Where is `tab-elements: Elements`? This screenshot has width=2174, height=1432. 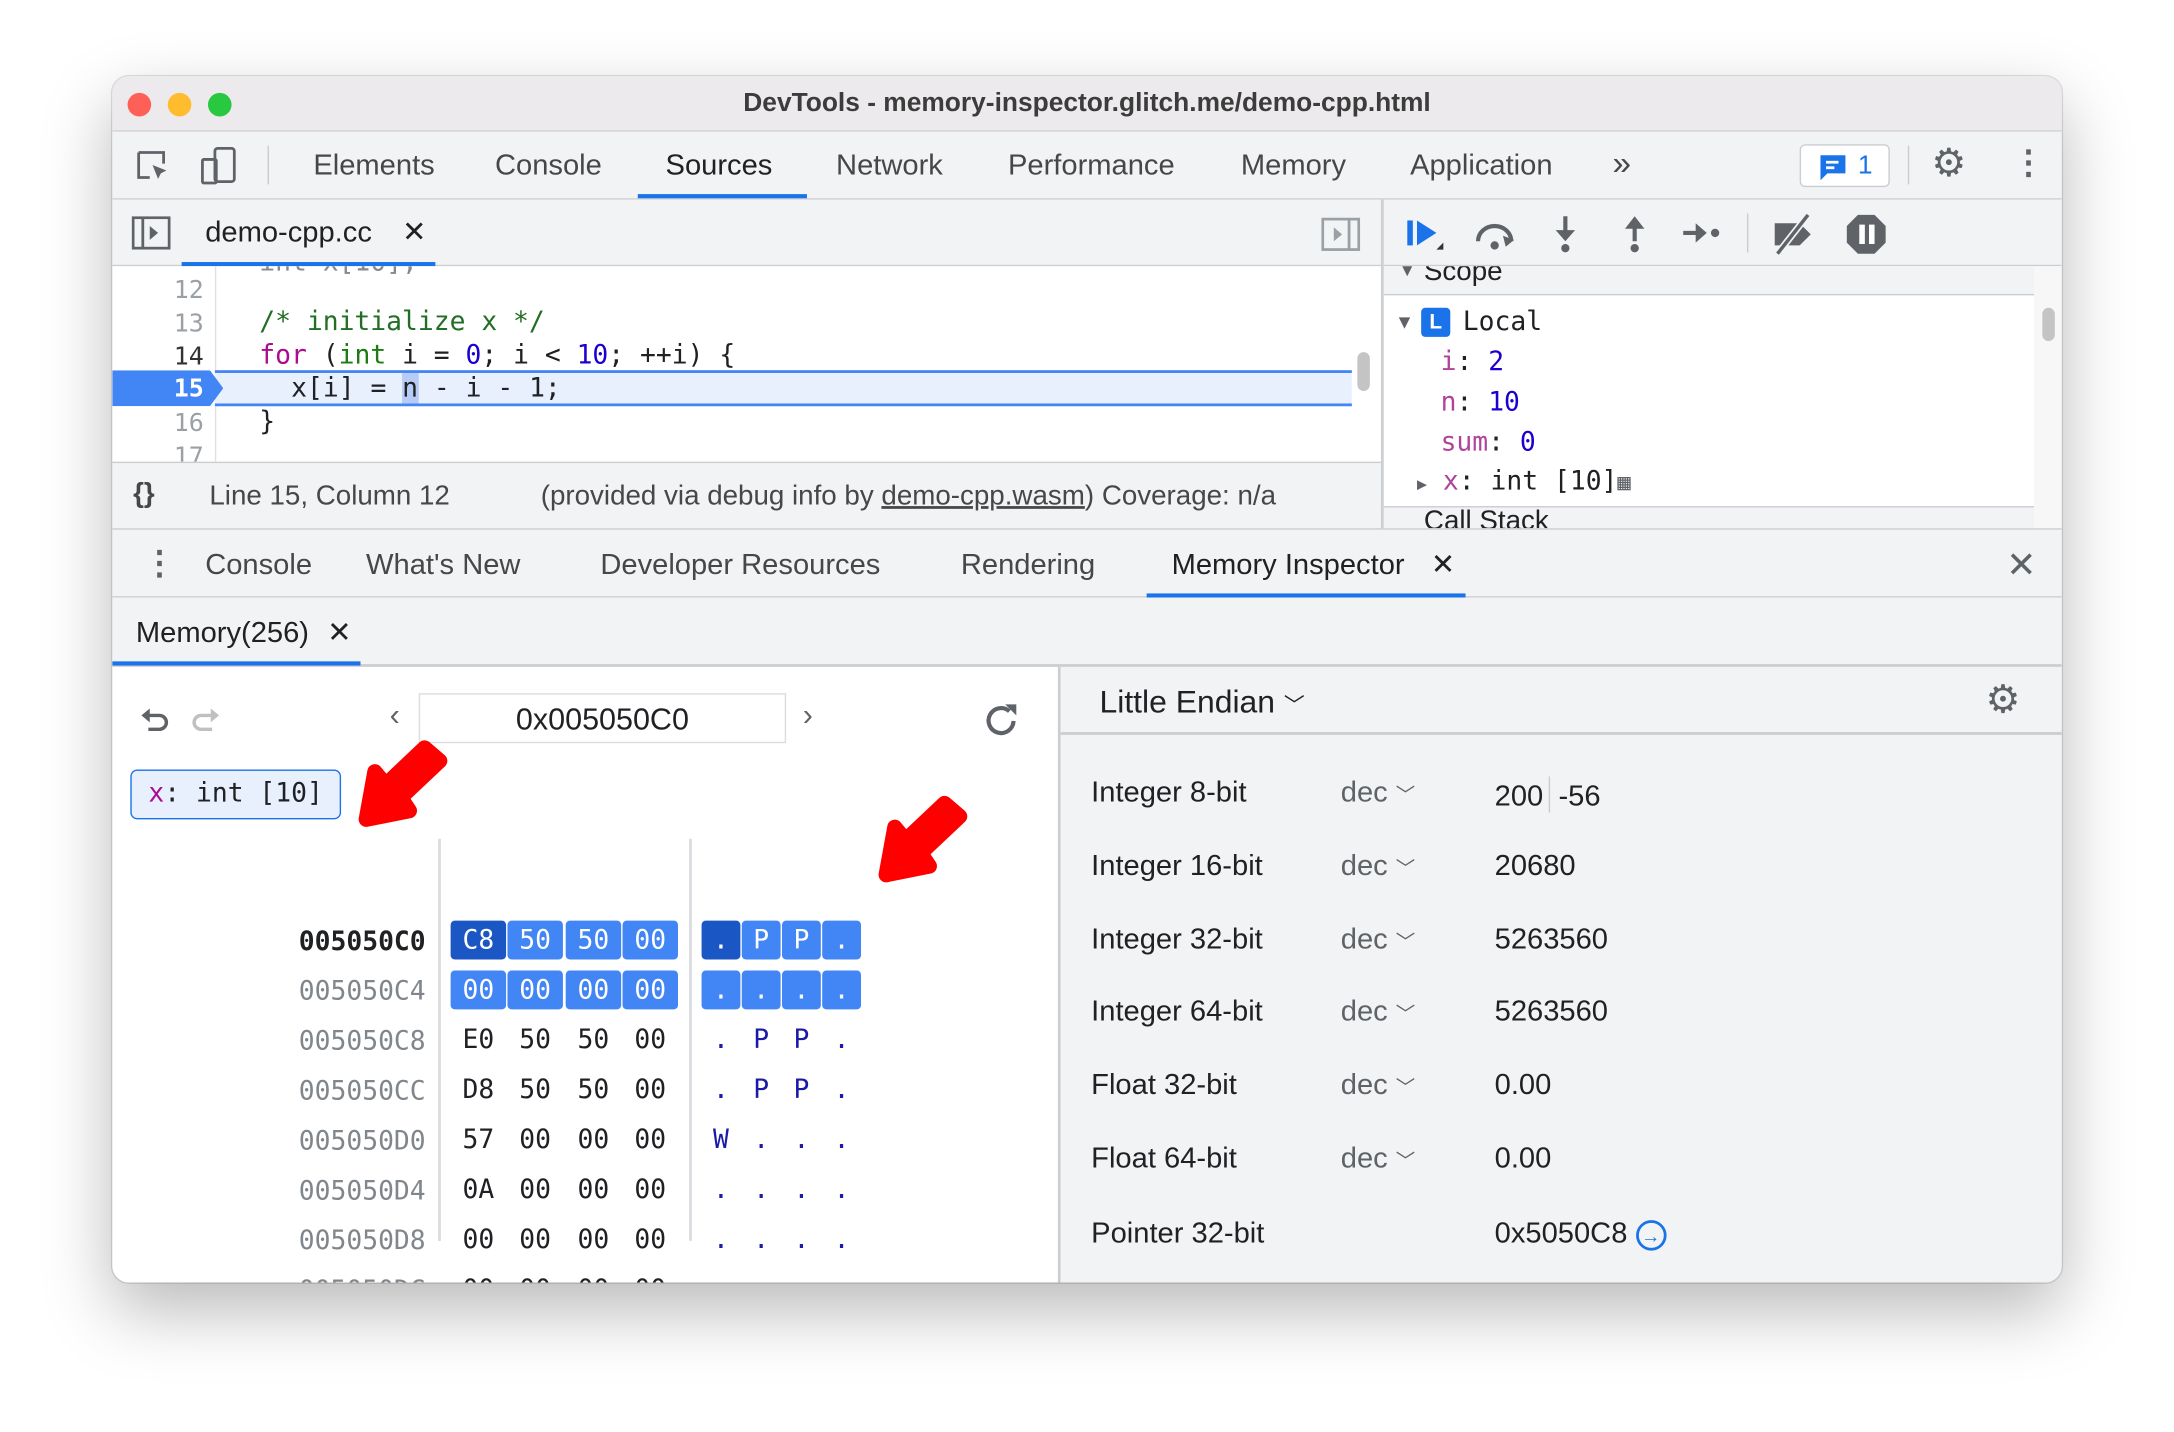 tab-elements: Elements is located at coordinates (374, 165).